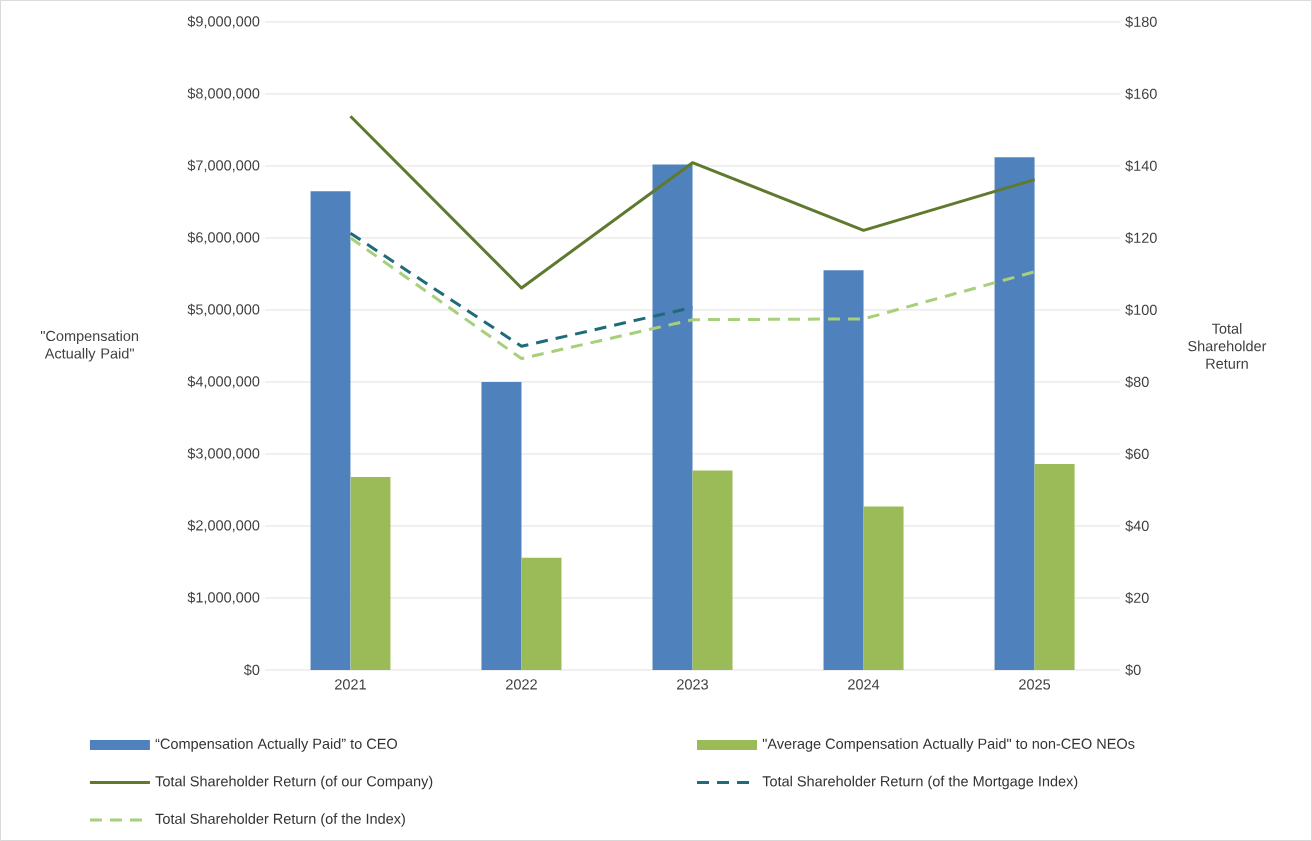  I want to click on y2-tick-label: $160, so click(1141, 94).